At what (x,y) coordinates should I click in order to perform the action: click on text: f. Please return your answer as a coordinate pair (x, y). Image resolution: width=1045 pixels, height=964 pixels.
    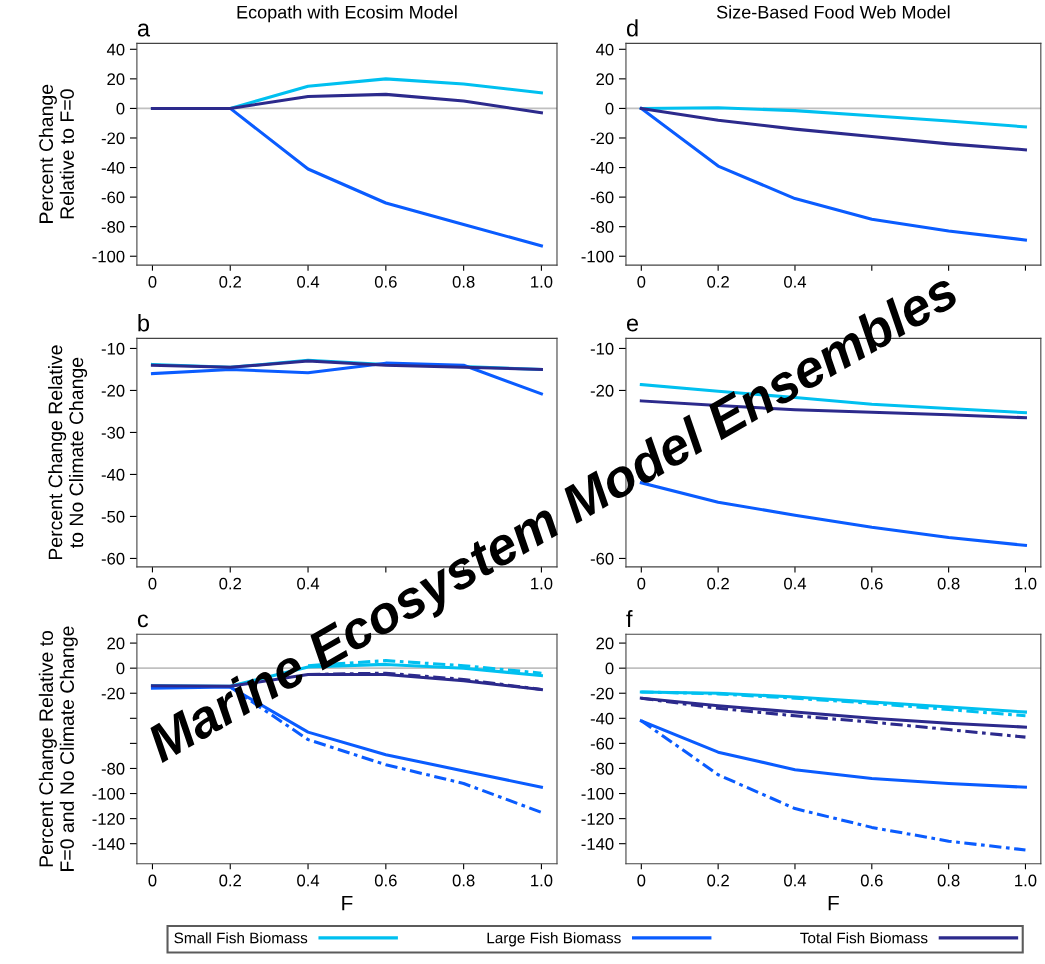
    Looking at the image, I should click on (629, 619).